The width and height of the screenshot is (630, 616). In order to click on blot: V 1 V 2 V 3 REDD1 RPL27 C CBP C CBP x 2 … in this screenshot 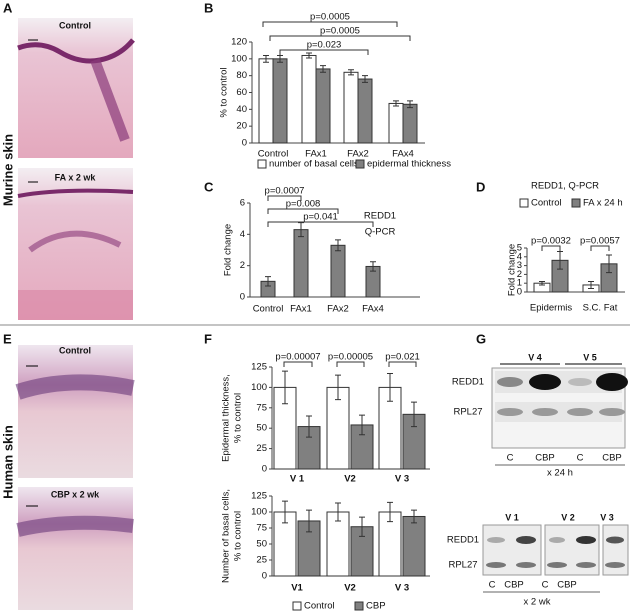, I will do `click(538, 560)`.